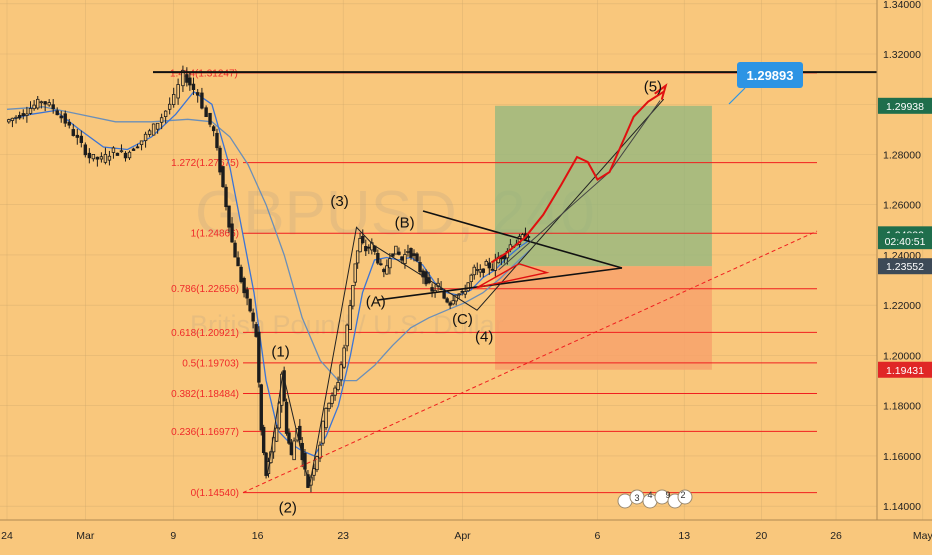 The height and width of the screenshot is (555, 932). I want to click on x-tick-label: 23, so click(343, 536).